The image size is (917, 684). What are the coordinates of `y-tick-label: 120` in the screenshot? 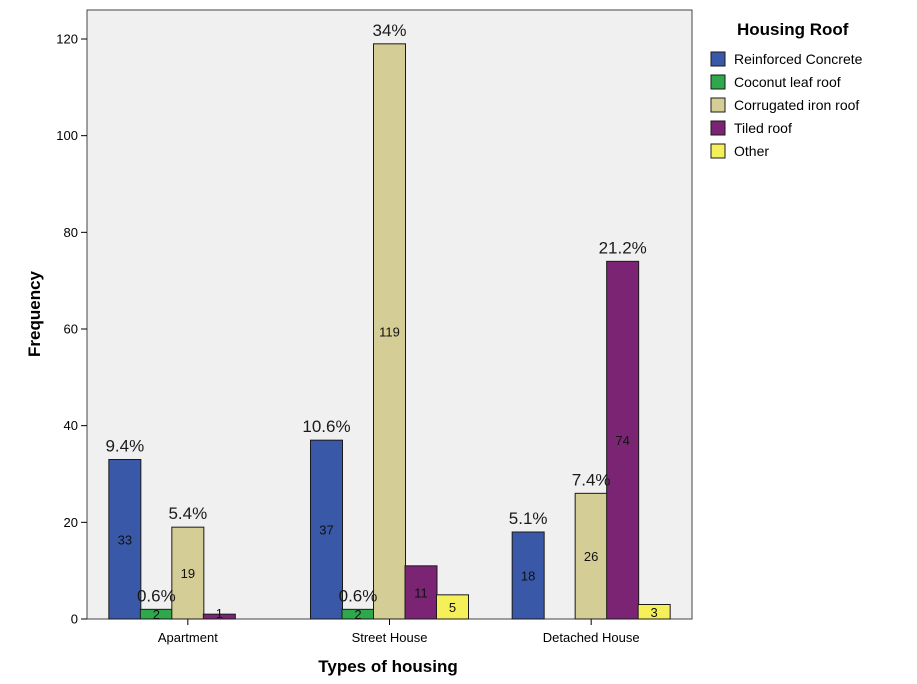 It's located at (67, 39).